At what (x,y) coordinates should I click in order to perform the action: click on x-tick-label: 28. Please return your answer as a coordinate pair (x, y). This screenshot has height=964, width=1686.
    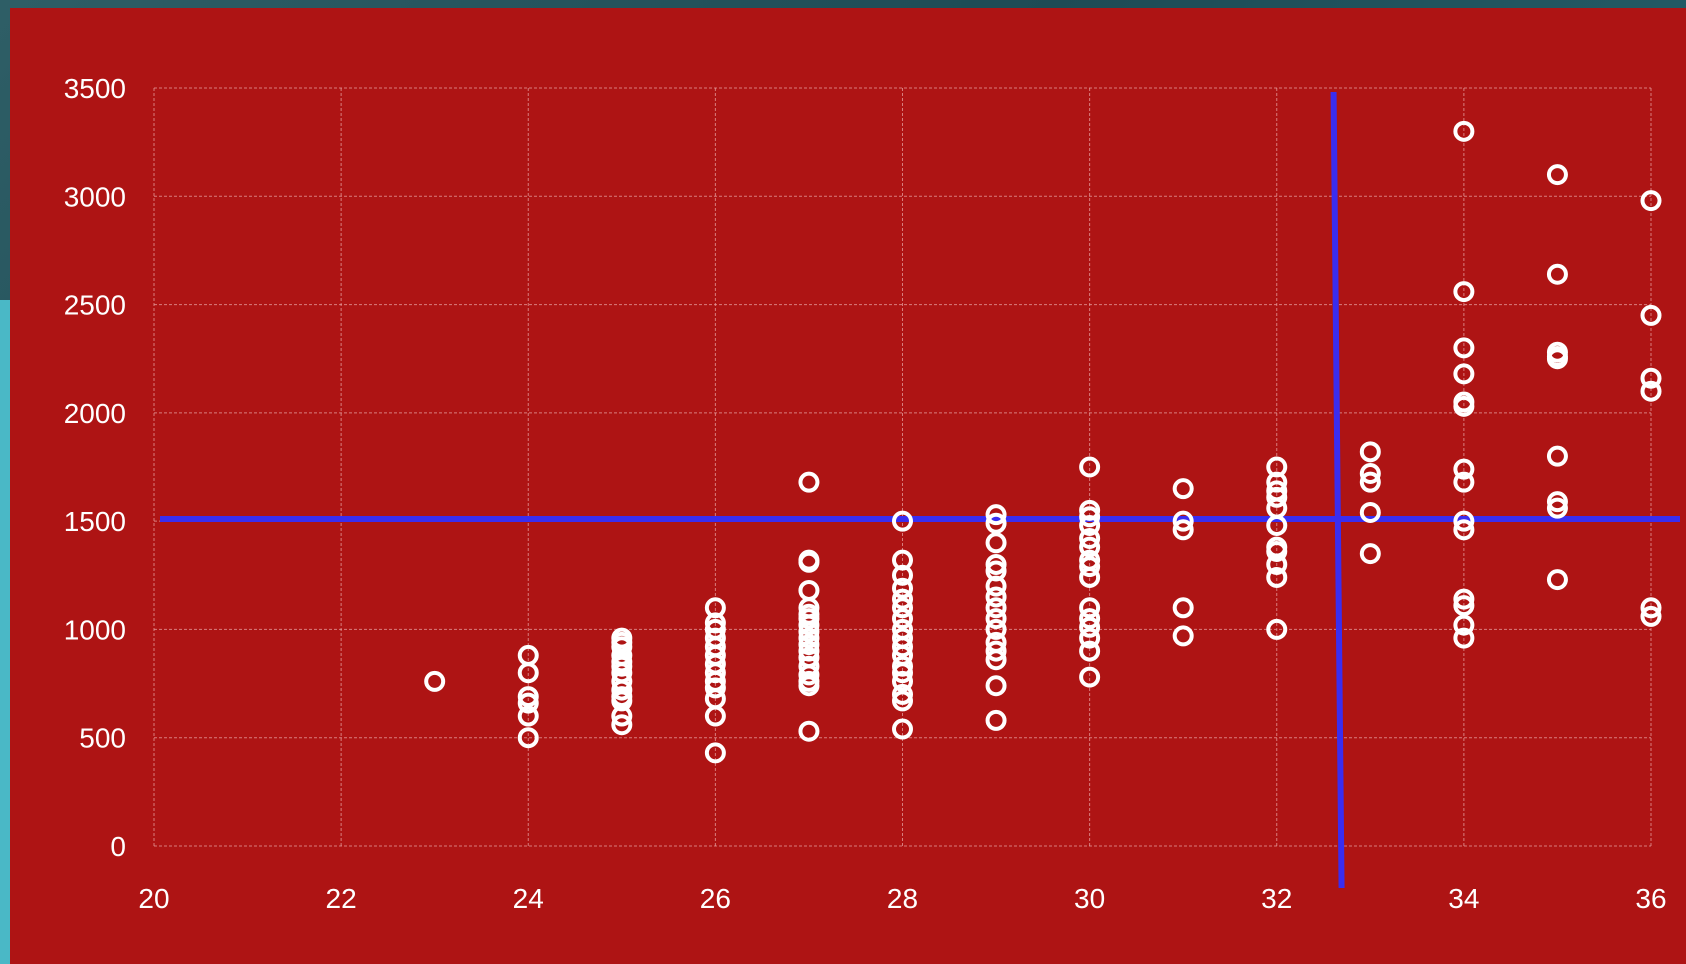
    Looking at the image, I should click on (902, 898).